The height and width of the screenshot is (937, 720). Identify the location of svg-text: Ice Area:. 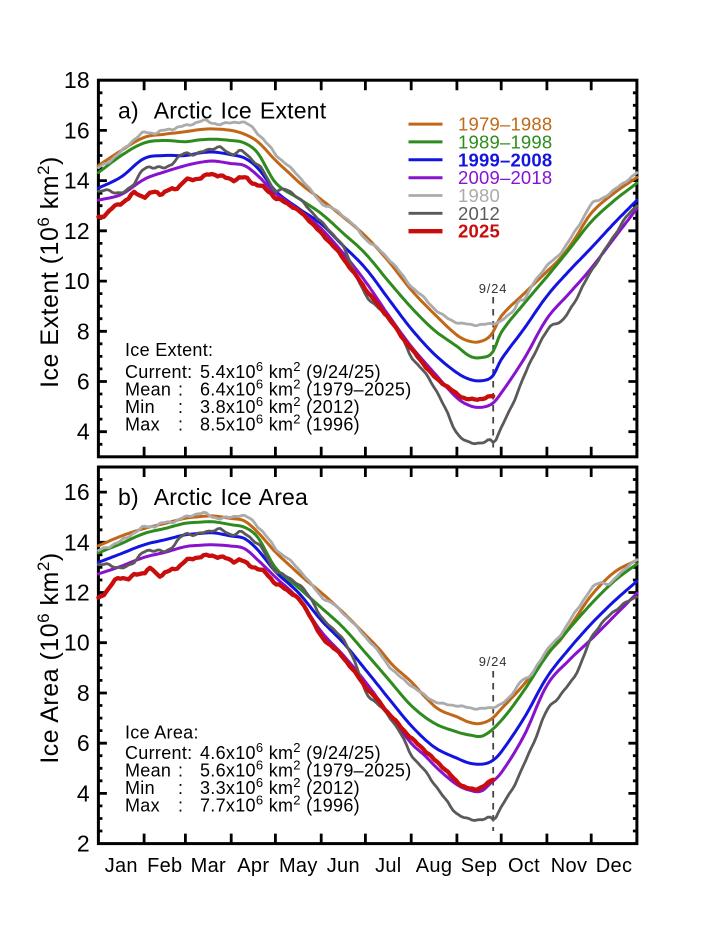
(162, 733).